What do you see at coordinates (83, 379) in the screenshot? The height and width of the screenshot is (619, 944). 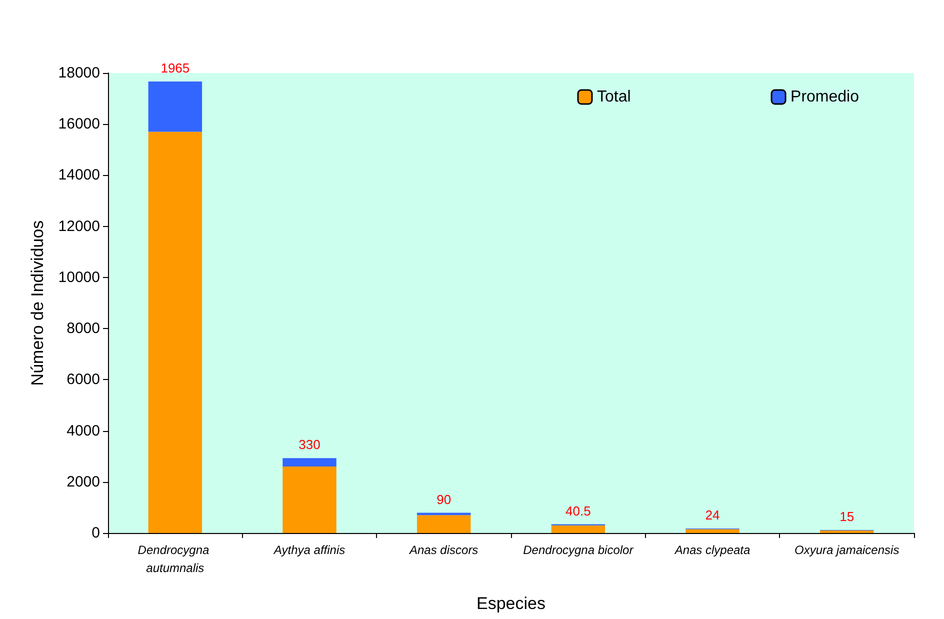 I see `y-tick-label: 6000` at bounding box center [83, 379].